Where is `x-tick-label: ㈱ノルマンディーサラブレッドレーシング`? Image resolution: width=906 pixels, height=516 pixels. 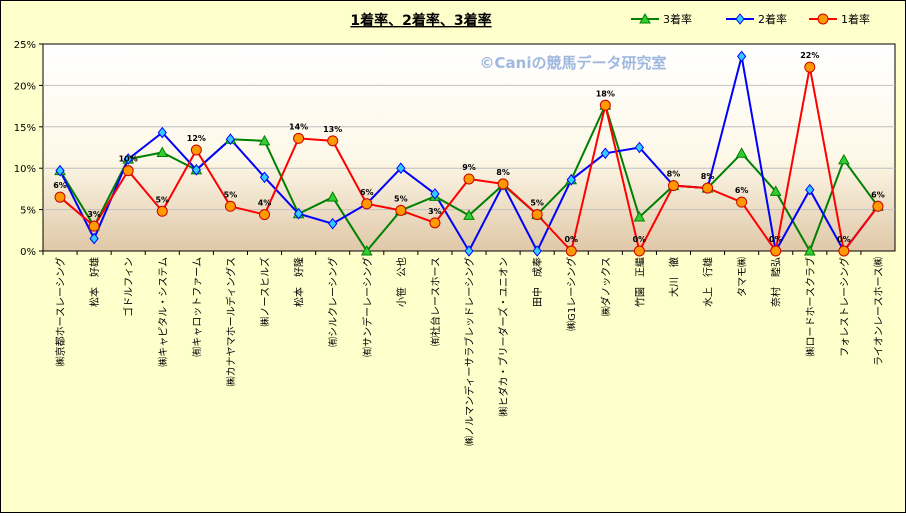
x-tick-label: ㈱ノルマンディーサラブレッドレーシング is located at coordinates (469, 351).